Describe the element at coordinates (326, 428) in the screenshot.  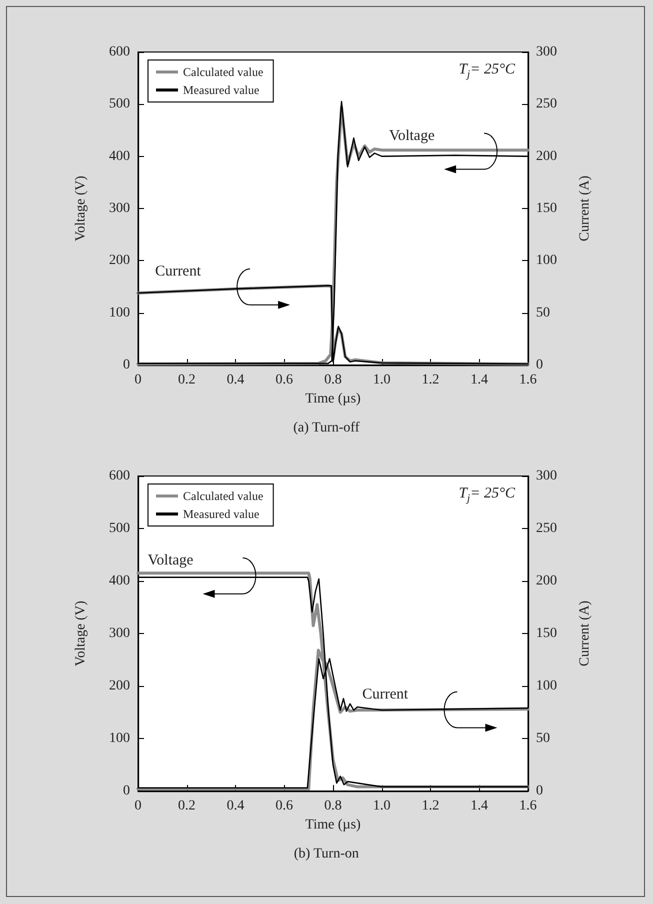
I see `text: (a) Turn-off` at that location.